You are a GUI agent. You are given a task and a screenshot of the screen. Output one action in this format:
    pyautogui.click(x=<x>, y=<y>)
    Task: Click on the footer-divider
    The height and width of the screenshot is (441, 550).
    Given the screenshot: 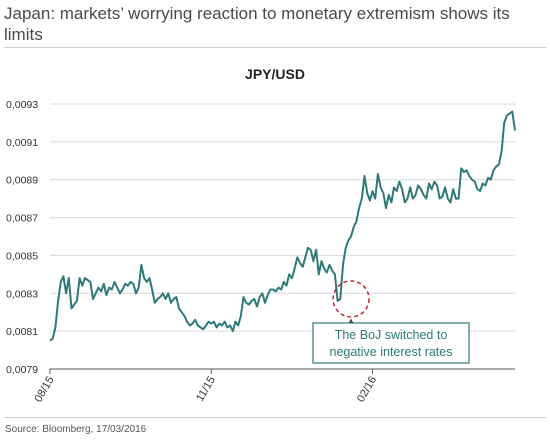 What is the action you would take?
    pyautogui.click(x=275, y=417)
    